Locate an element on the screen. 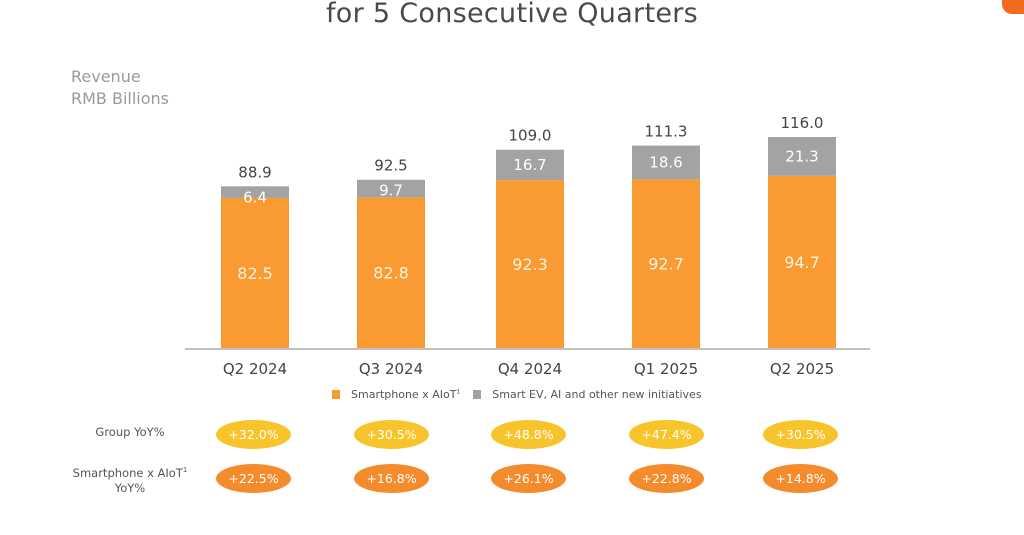 This screenshot has height=535, width=1024. x-tick-label: Q3 2024 is located at coordinates (391, 369).